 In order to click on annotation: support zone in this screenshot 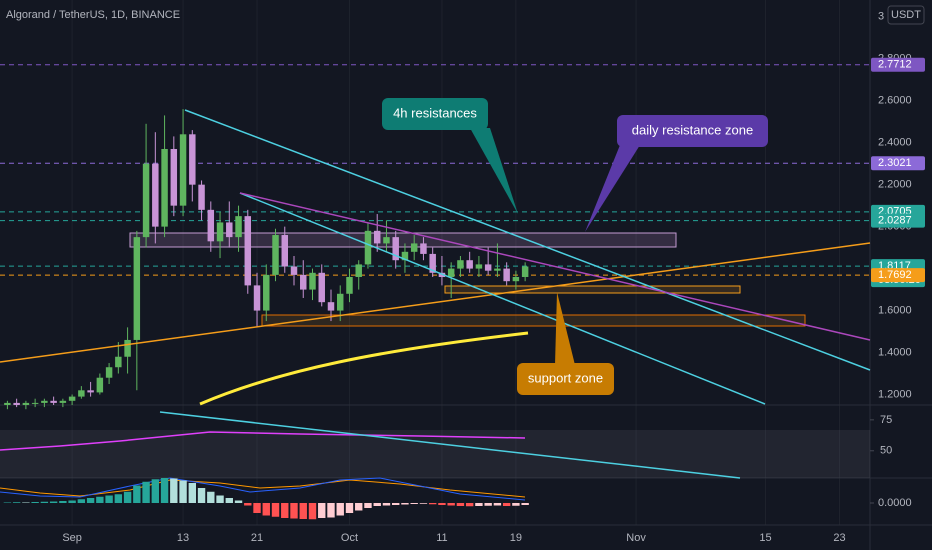, I will do `click(565, 377)`.